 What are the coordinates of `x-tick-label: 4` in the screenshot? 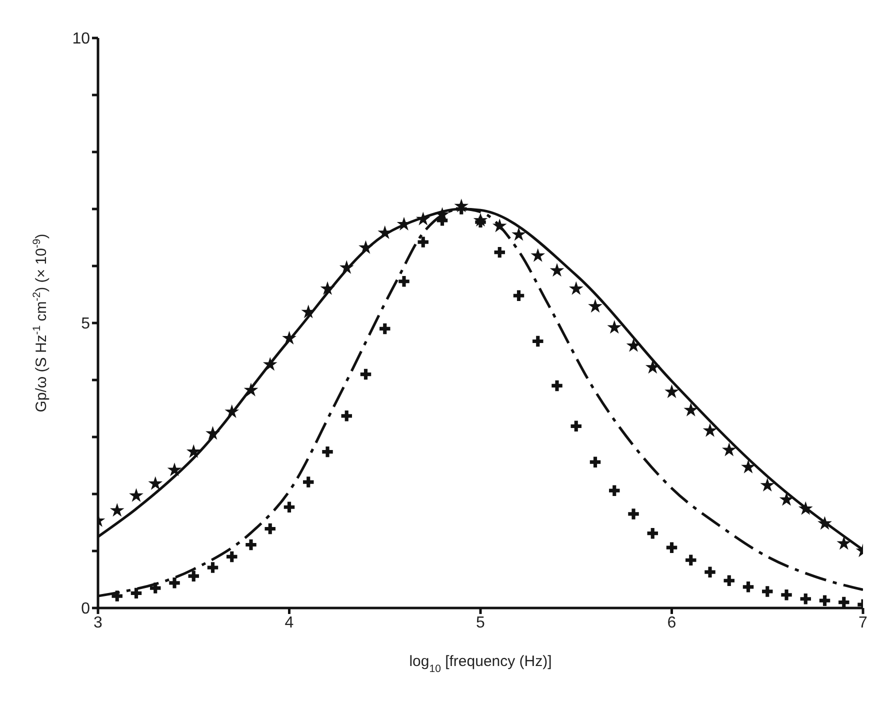 It's located at (289, 623).